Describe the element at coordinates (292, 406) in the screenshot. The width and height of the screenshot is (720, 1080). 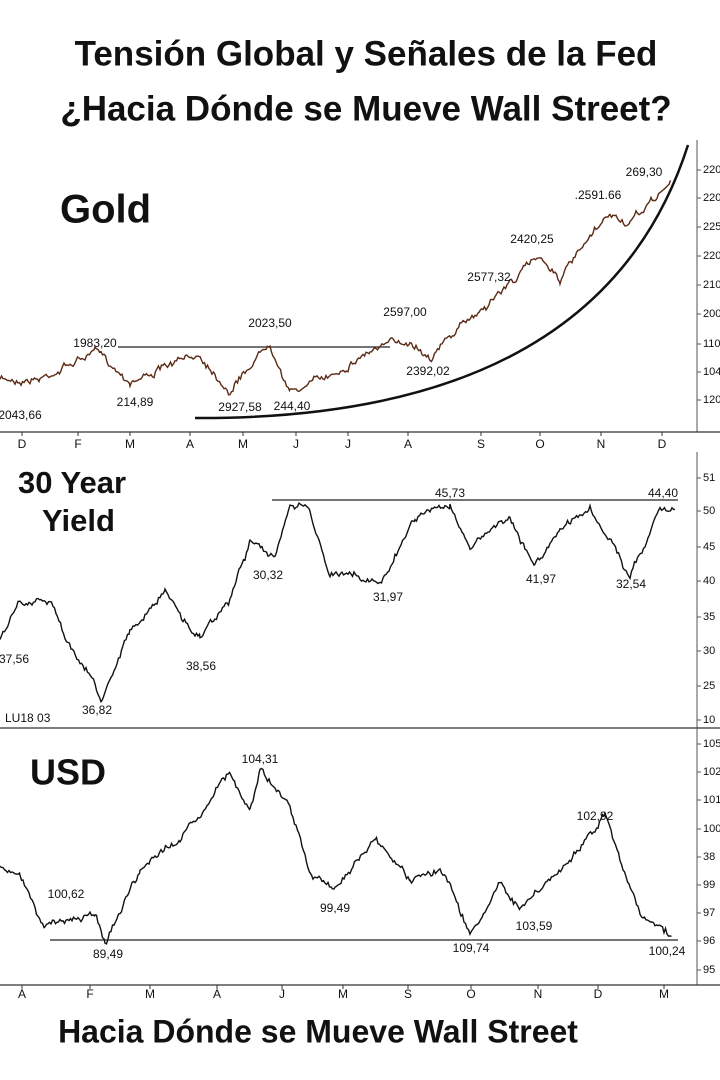
I see `annotation: 244,40` at that location.